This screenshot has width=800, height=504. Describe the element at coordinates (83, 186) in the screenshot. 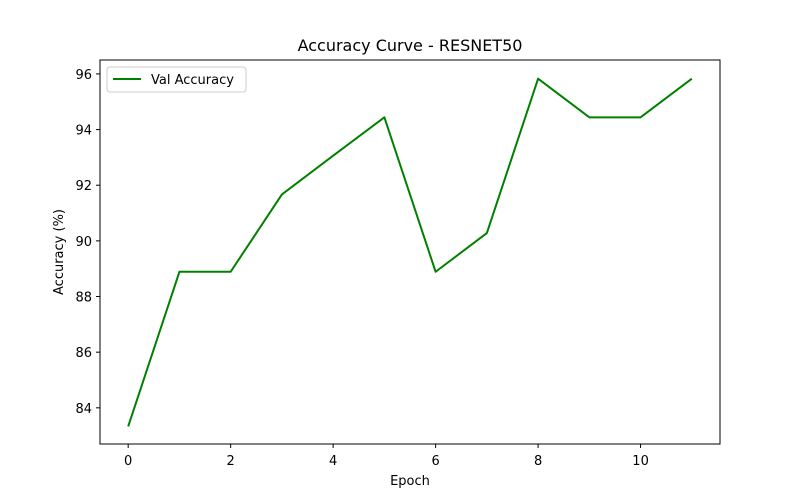

I see `y-tick-label: 92` at that location.